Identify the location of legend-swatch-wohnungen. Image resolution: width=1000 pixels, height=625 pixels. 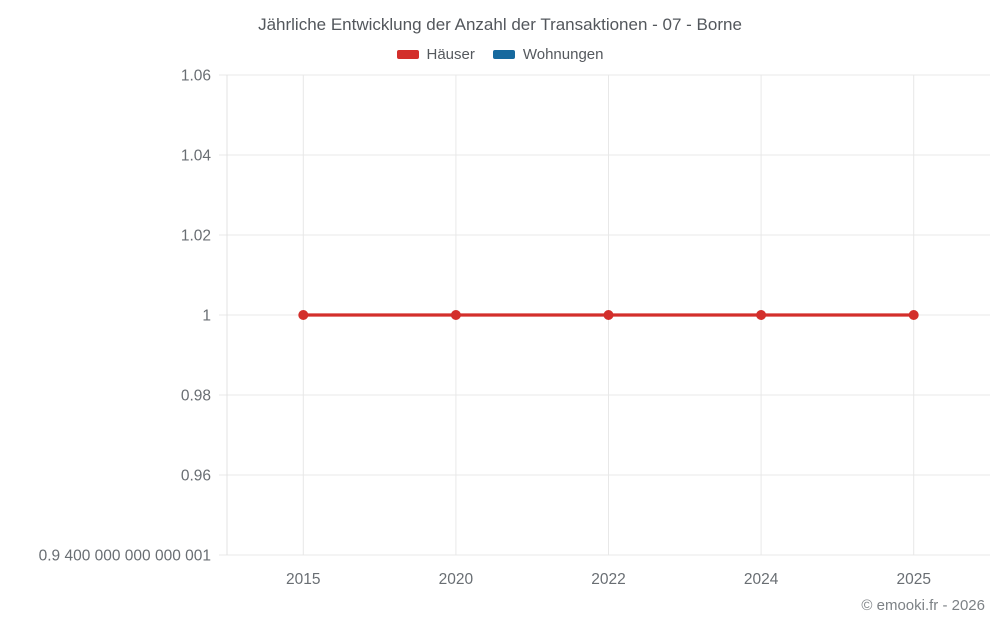
(503, 54).